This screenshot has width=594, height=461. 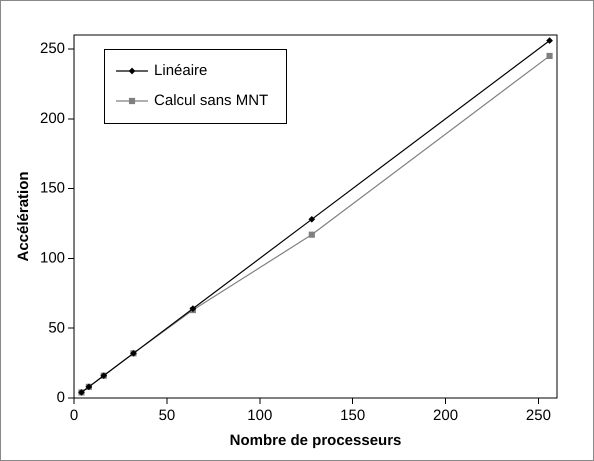 What do you see at coordinates (53, 49) in the screenshot?
I see `y-tick-label: 250` at bounding box center [53, 49].